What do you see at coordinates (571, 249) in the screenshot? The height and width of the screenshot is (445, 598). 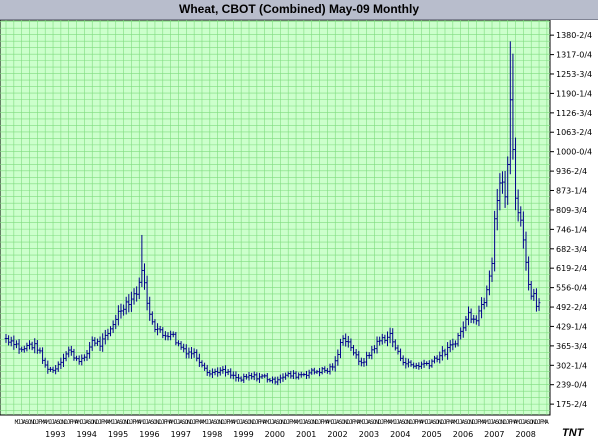 I see `y-tick-label: 682-3/4` at bounding box center [571, 249].